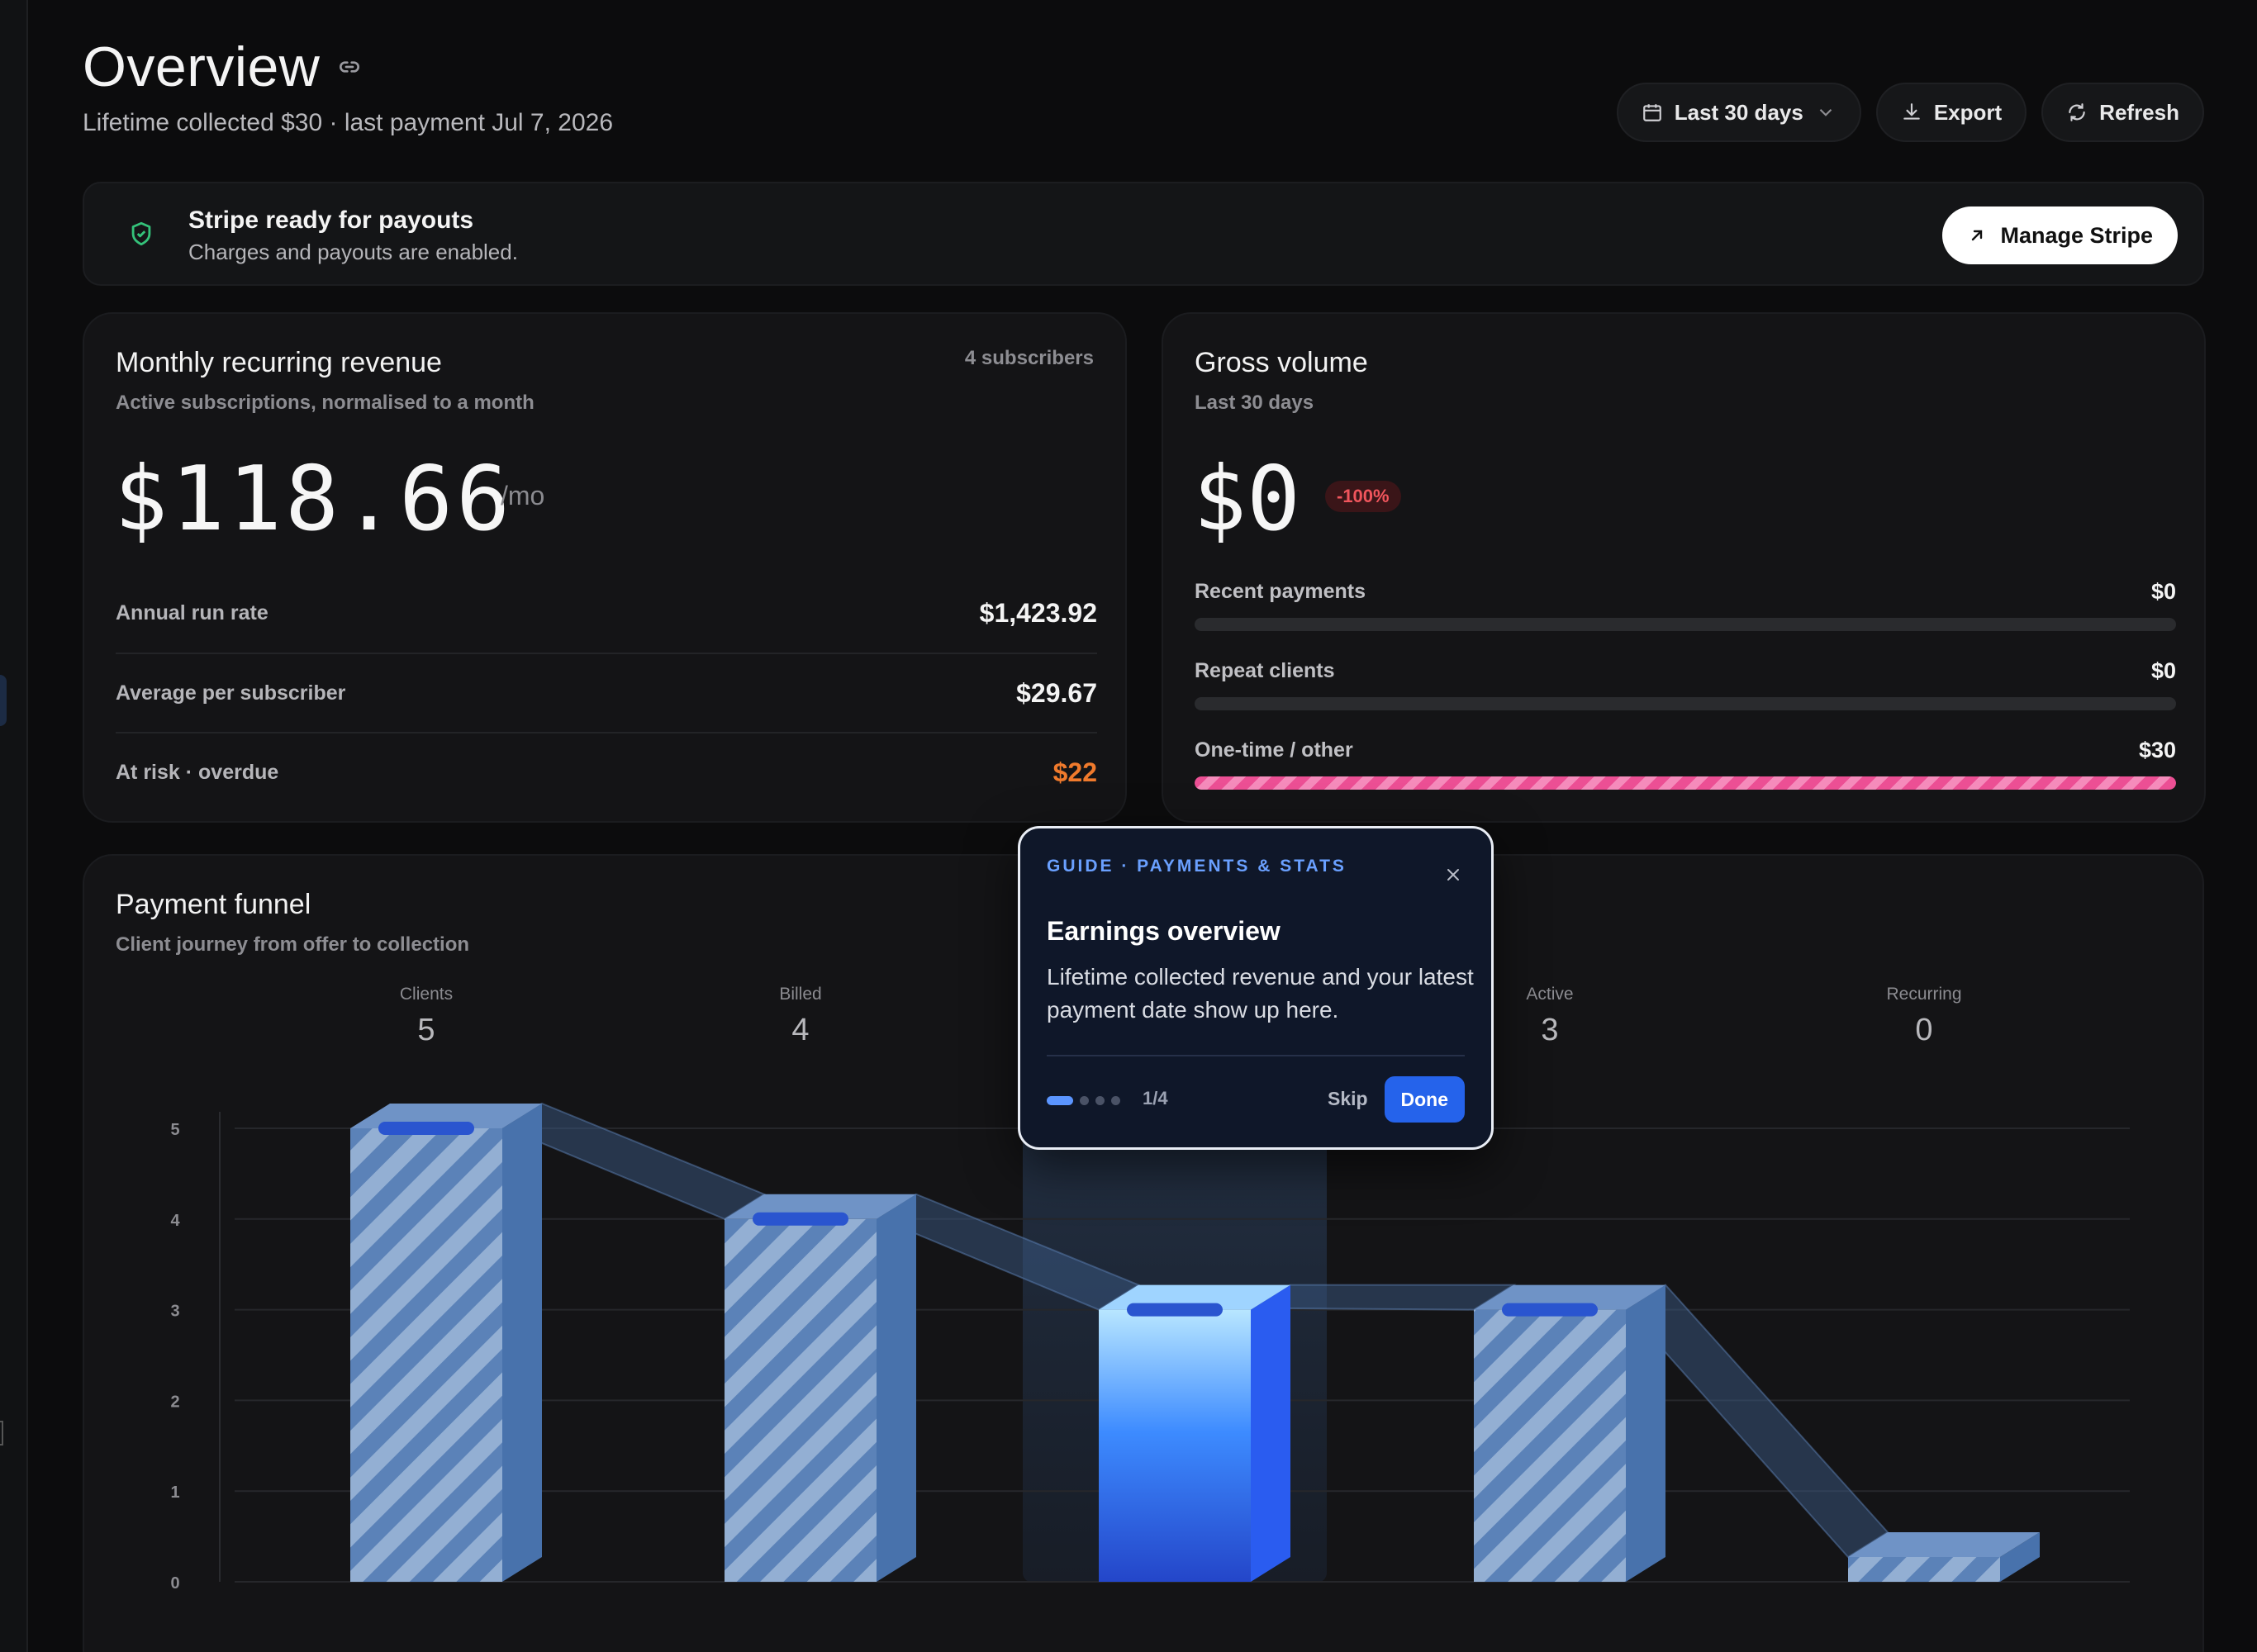 Image resolution: width=2257 pixels, height=1652 pixels. I want to click on bar-label: One-time / other, so click(1274, 750).